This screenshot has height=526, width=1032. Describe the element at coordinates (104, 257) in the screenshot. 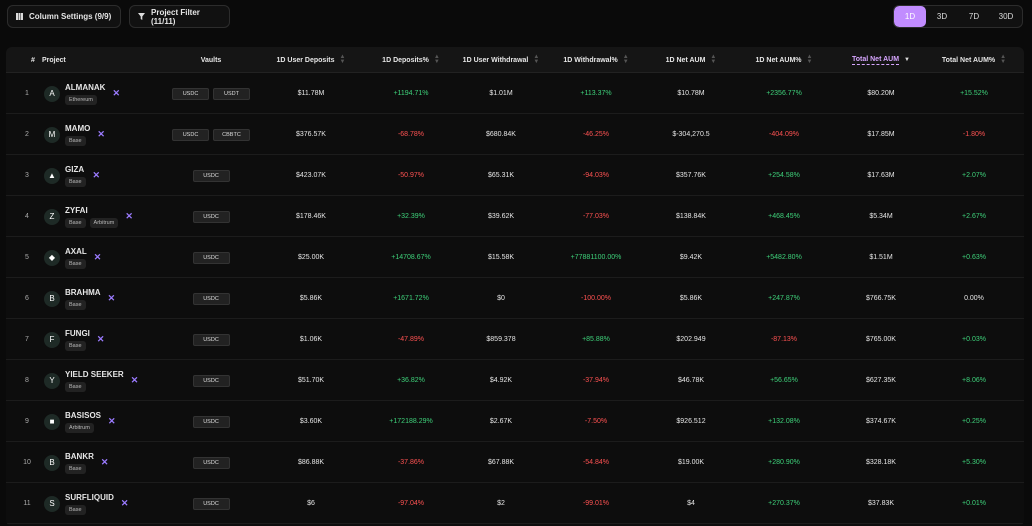

I see `project-cell: ◆ AXAL Base ✕` at that location.